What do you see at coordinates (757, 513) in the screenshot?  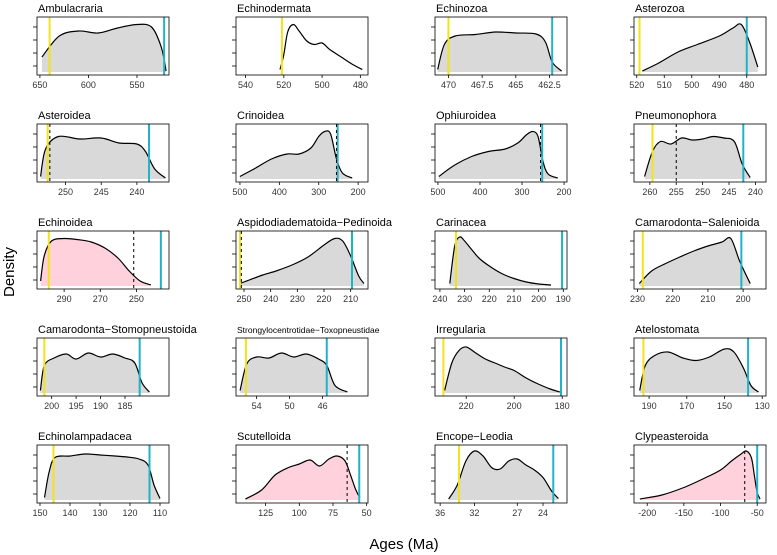 I see `x-tick-label: -50` at bounding box center [757, 513].